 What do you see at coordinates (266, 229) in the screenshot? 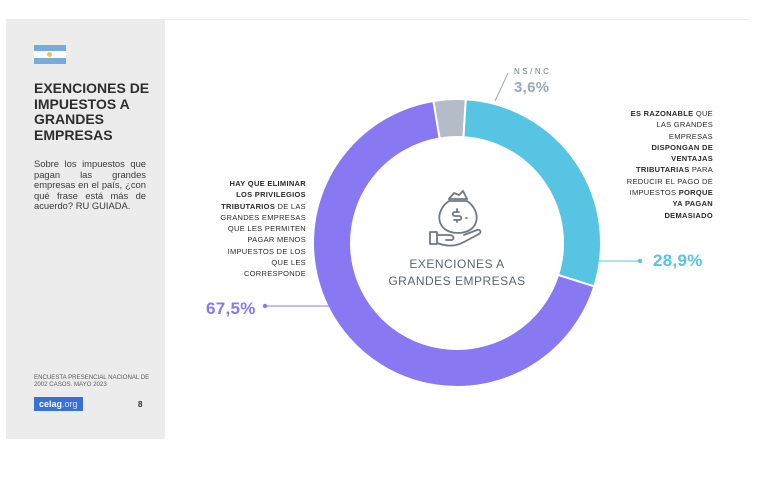
I see `eliminar-label-line: QUE LES PERMITEN` at bounding box center [266, 229].